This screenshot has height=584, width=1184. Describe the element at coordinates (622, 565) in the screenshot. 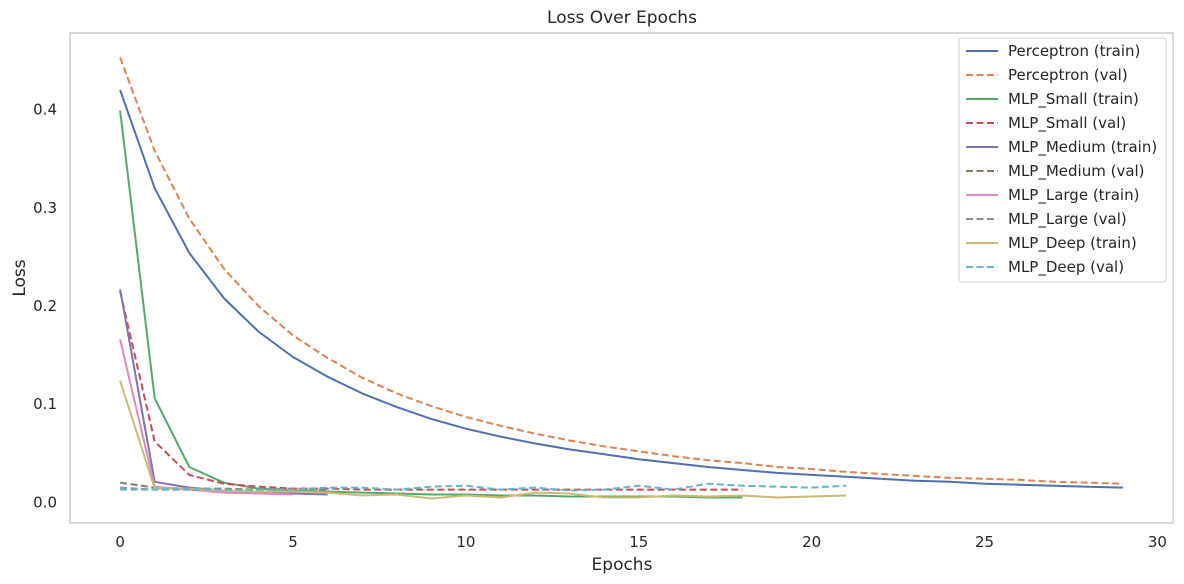

I see `x-axis-label: Epochs` at that location.